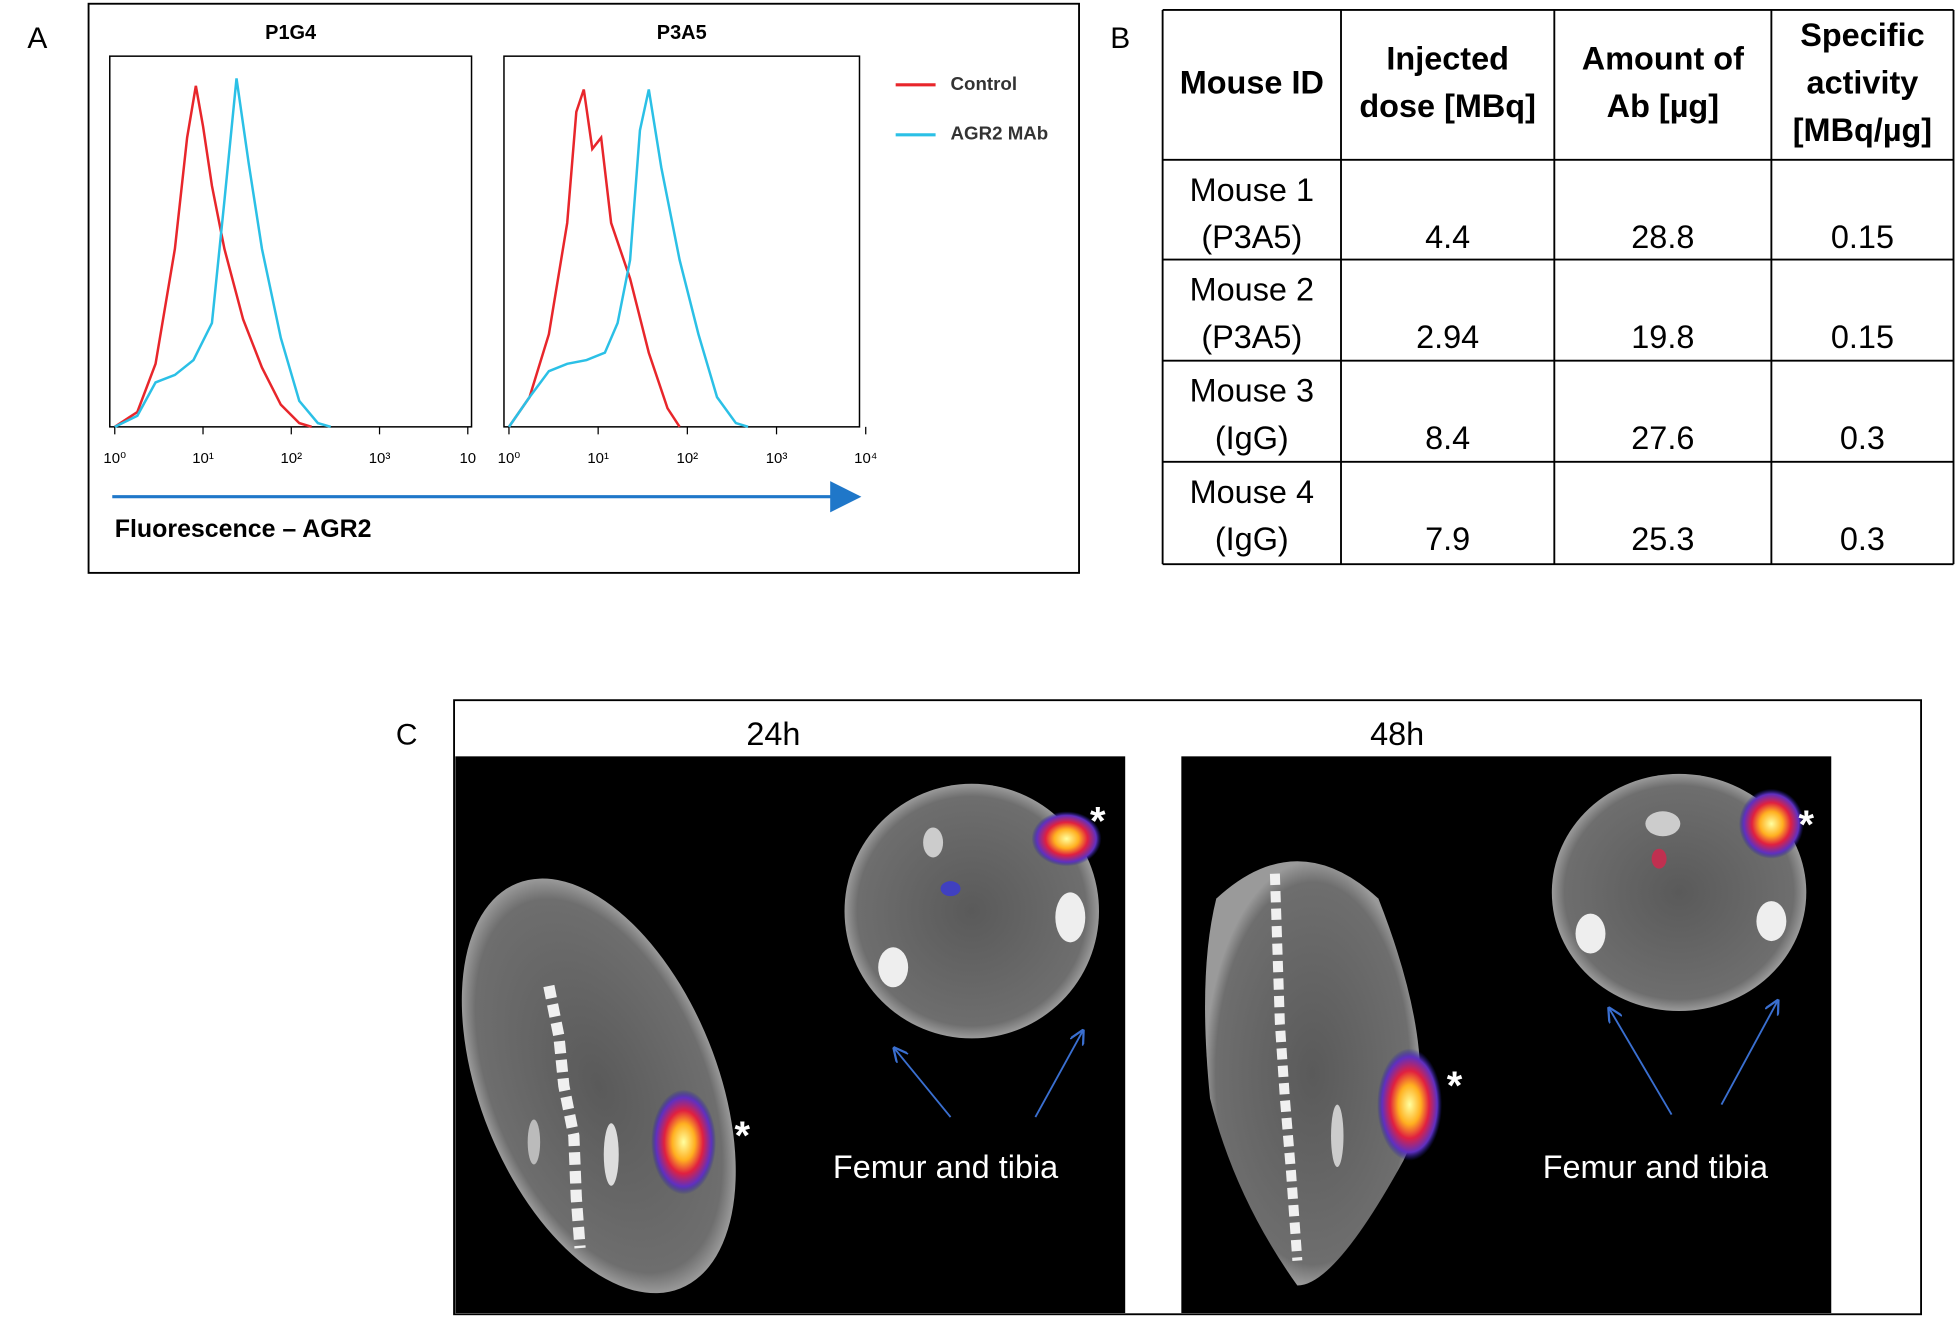 The image size is (1956, 1318). I want to click on table-cell: 2.94, so click(1447, 337).